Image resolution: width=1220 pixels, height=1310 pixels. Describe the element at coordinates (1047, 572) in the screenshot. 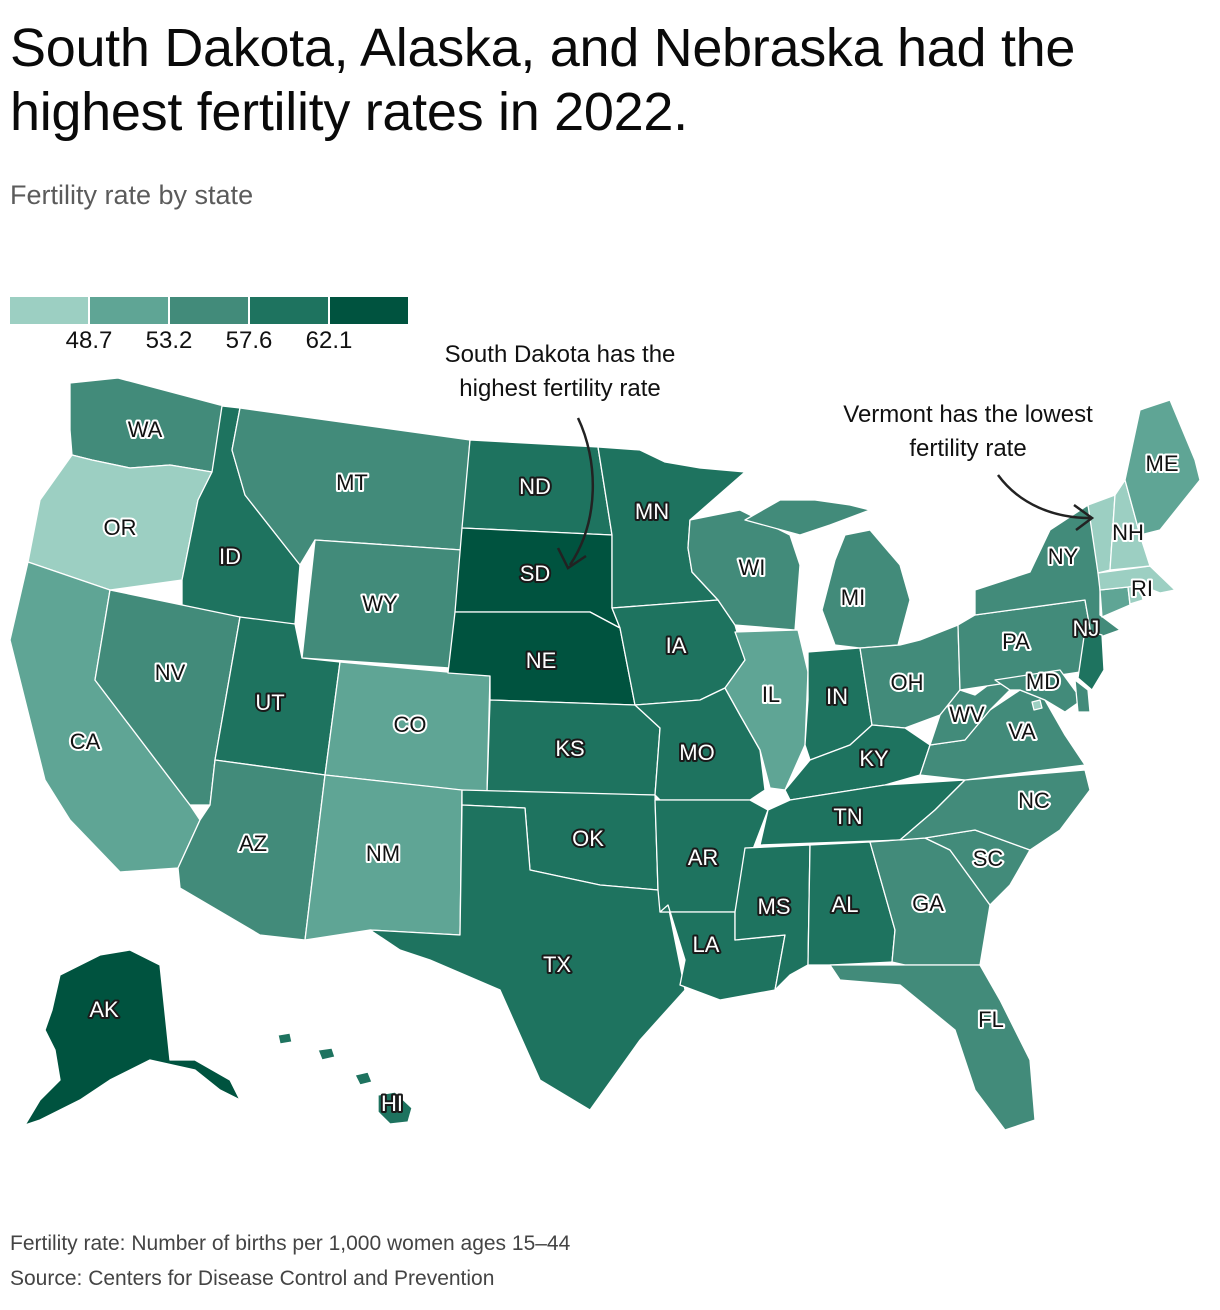

I see `state-NY` at that location.